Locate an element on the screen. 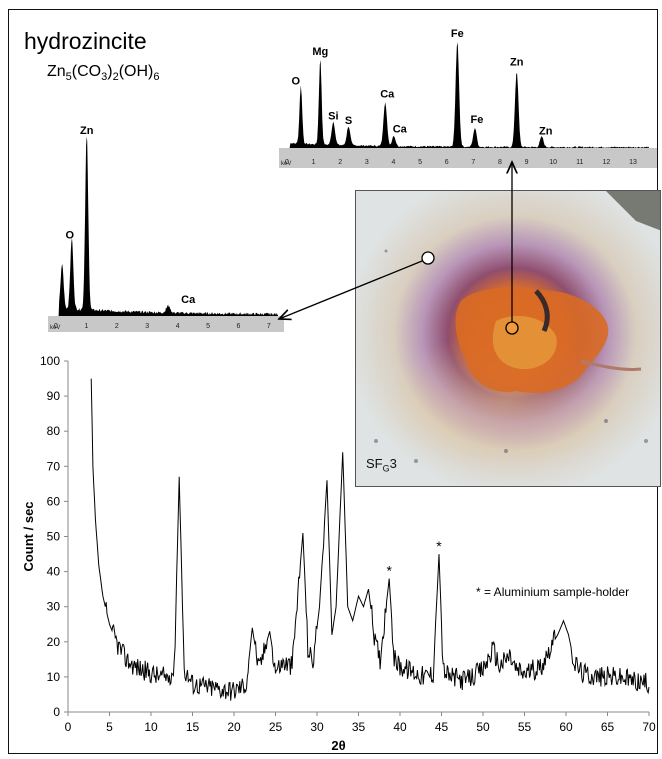 Image resolution: width=662 pixels, height=759 pixels. eds-spectrum-orange-spot: 0 1 2 3 4 5 6 7 8 9 10 11 12 13 keV O Mg Si S Ca Ca Fe Fe Zn Zn is located at coordinates (462, 95).